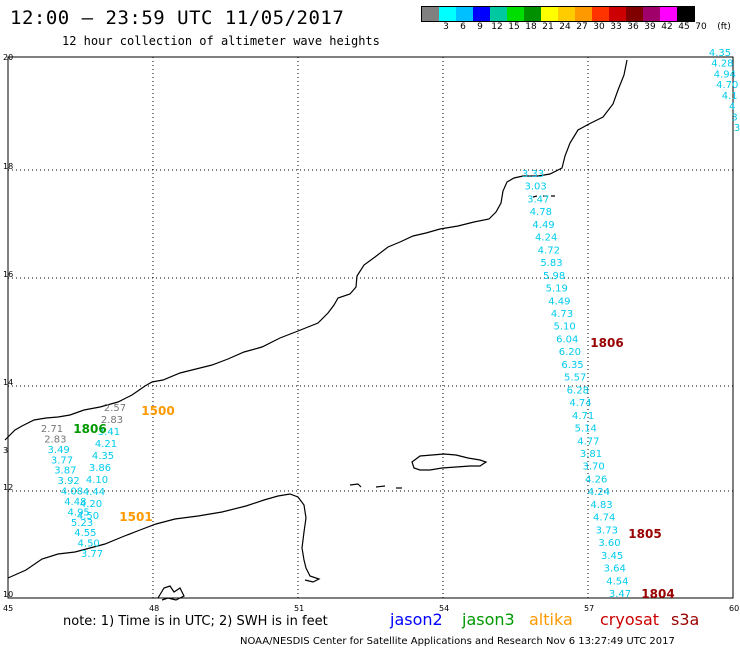  I want to click on longitude-tick: 57, so click(589, 608).